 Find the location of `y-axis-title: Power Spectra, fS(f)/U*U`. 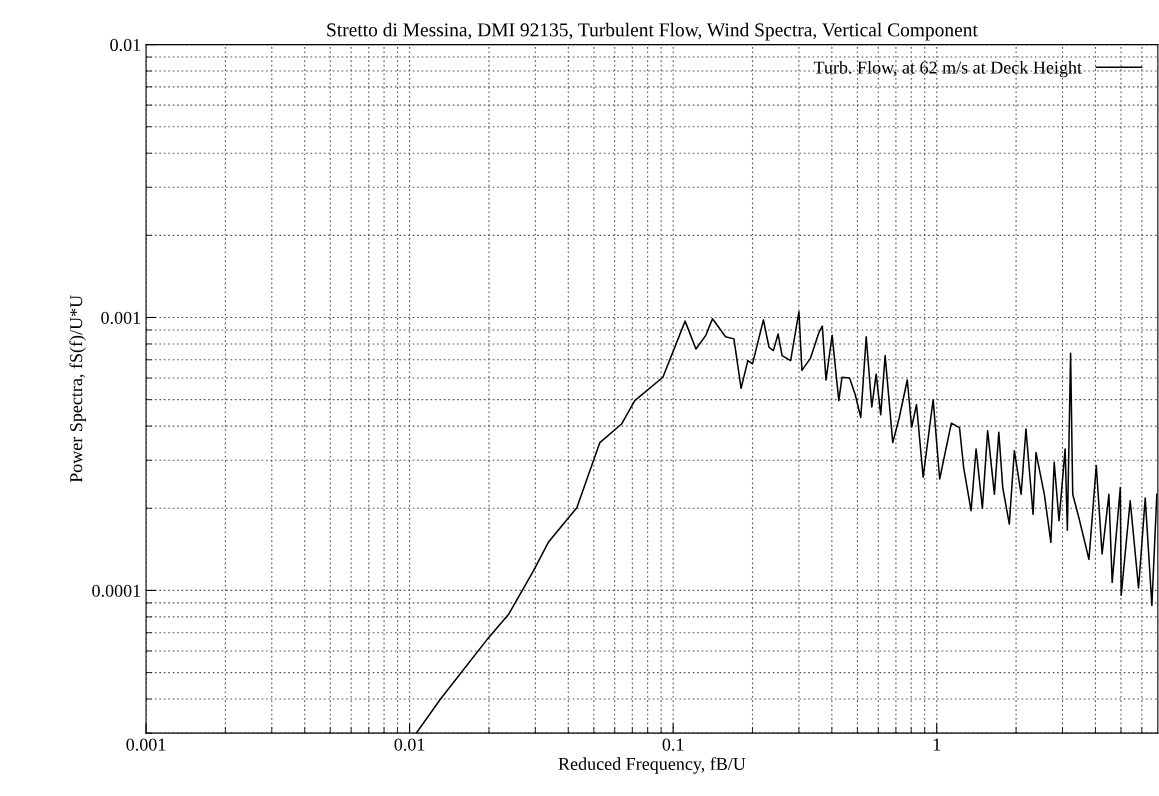

y-axis-title: Power Spectra, fS(f)/U*U is located at coordinates (77, 389).